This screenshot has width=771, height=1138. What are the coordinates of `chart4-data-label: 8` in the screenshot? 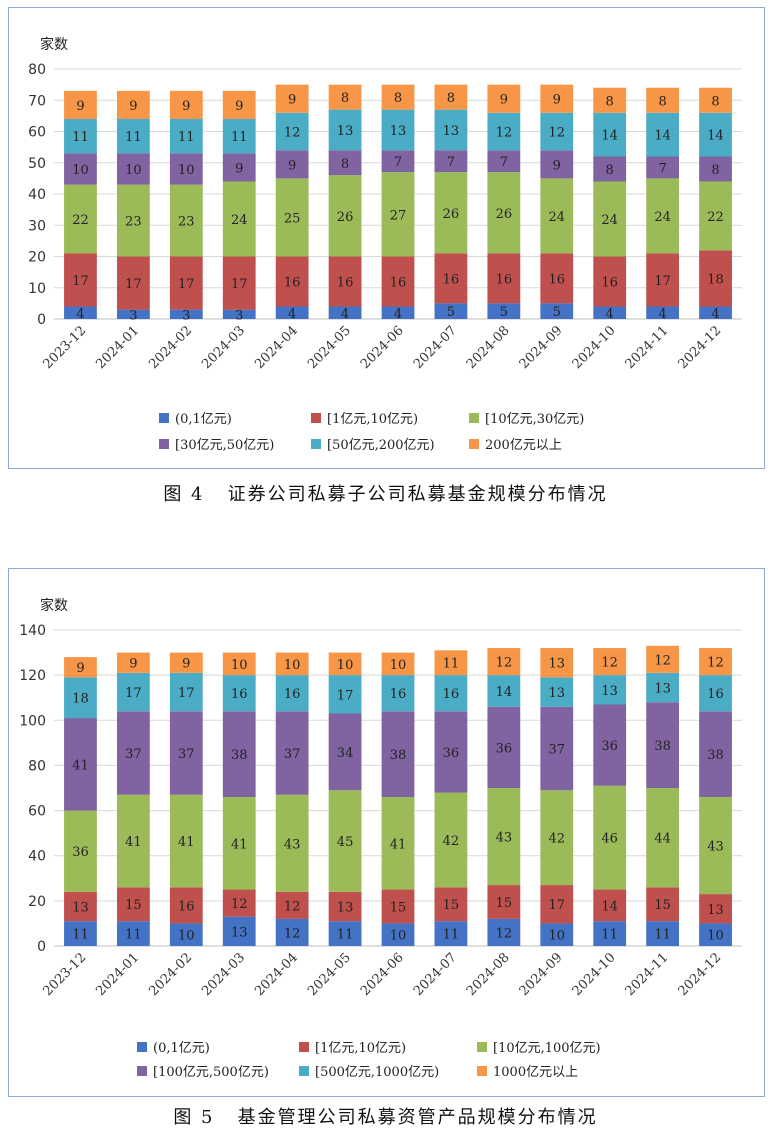 It's located at (398, 98).